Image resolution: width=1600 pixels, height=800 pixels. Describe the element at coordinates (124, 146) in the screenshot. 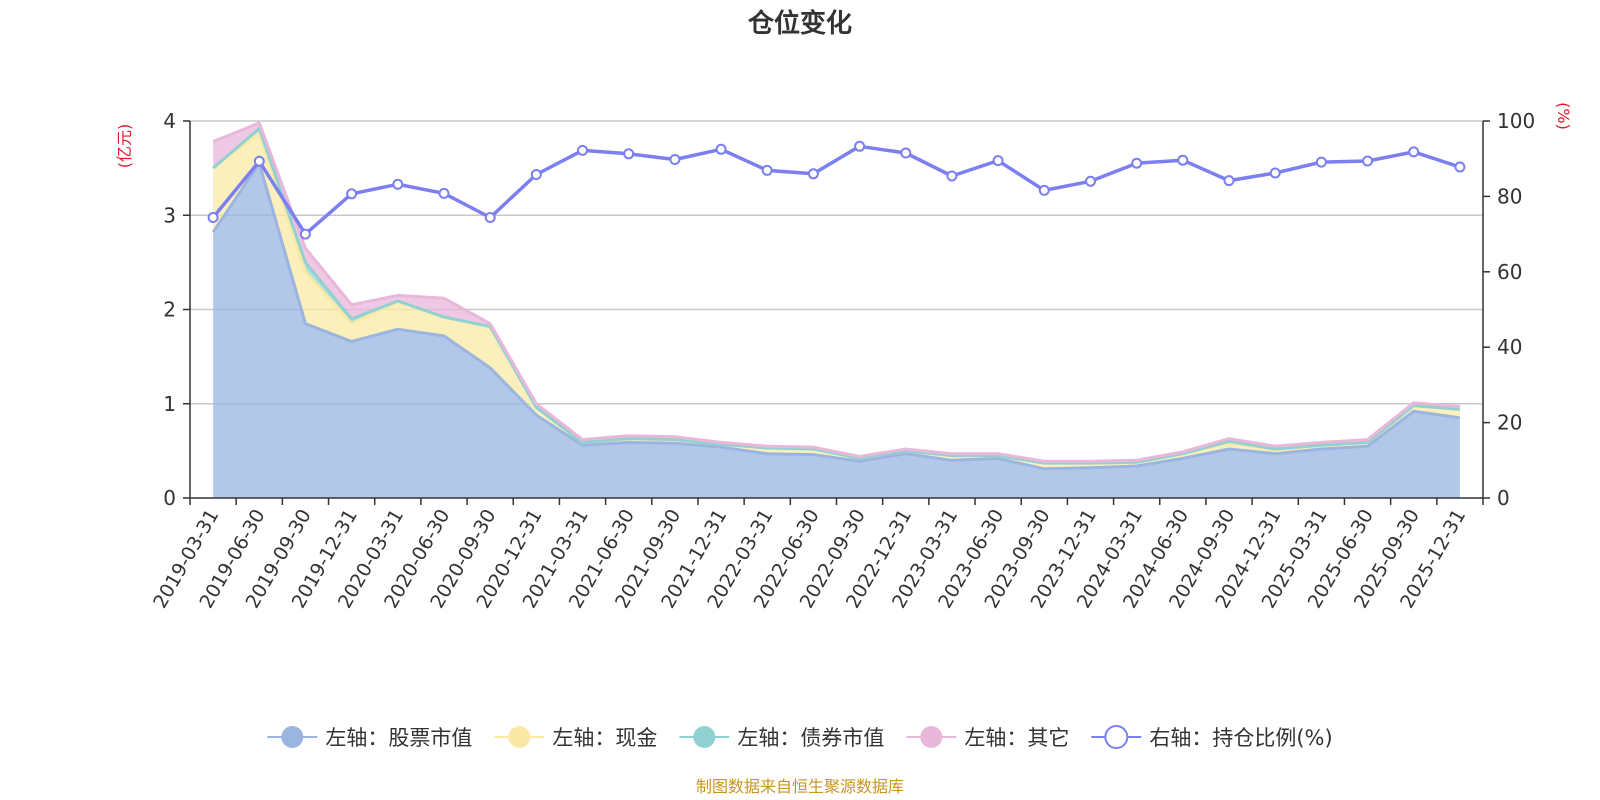

I see `left-axis-unit: (亿元)` at that location.